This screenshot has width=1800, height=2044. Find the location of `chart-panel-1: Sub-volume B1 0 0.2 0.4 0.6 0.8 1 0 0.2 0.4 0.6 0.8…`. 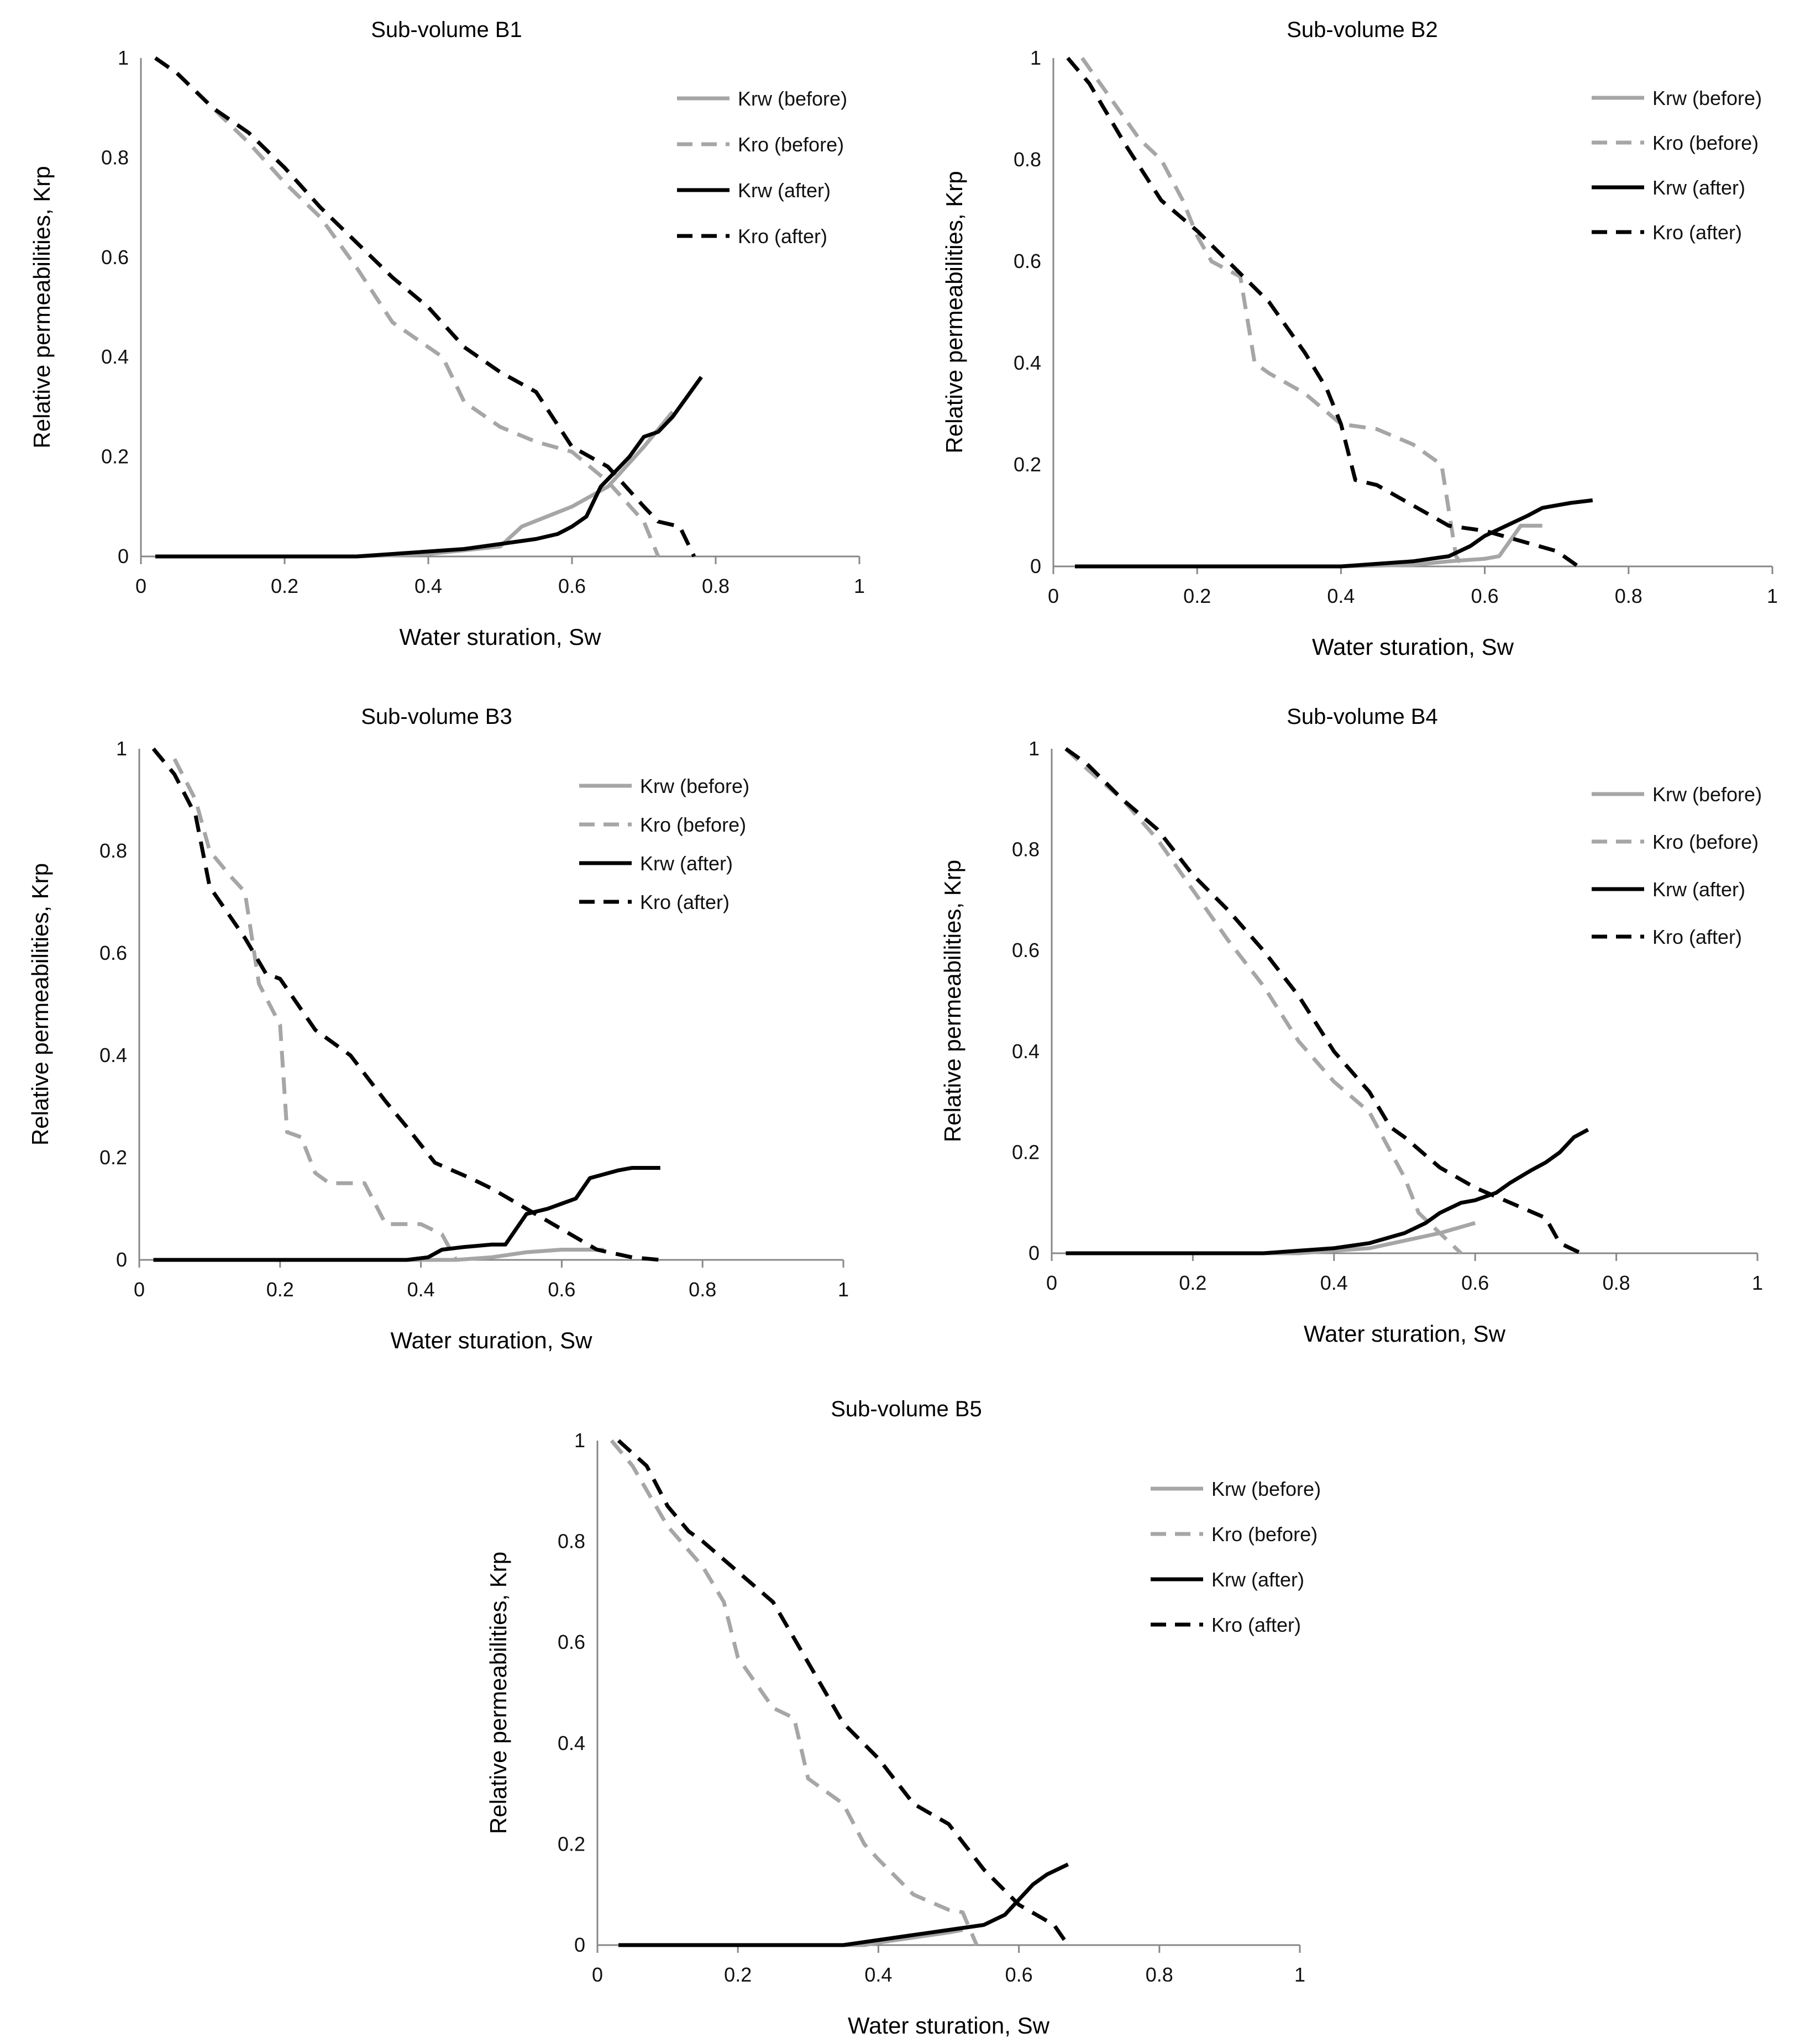

chart-panel-1: Sub-volume B1 0 0.2 0.4 0.6 0.8 1 0 0.2 0.4 0.6 0.8… is located at coordinates (447, 334).